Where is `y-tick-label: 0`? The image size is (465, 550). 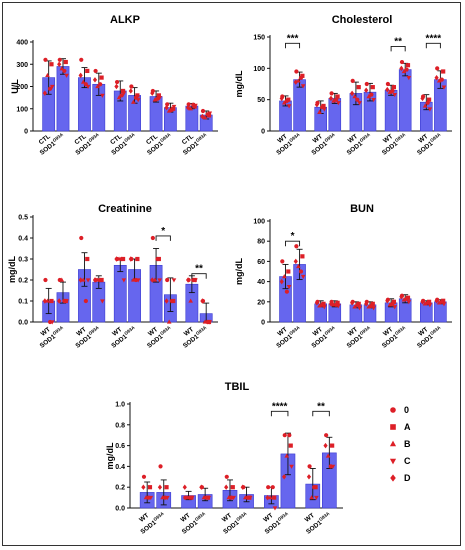 y-tick-label: 0 is located at coordinates (263, 323).